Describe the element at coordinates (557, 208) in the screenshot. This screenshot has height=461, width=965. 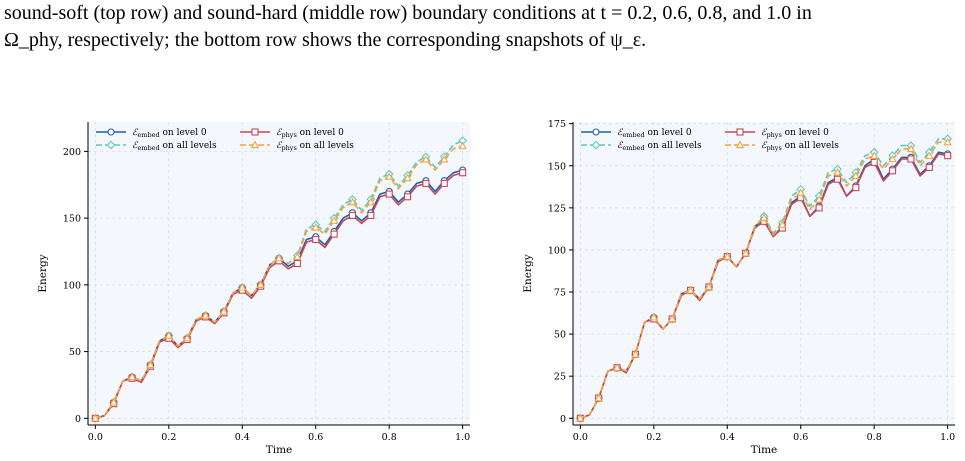
I see `y-tick-label: 125` at that location.